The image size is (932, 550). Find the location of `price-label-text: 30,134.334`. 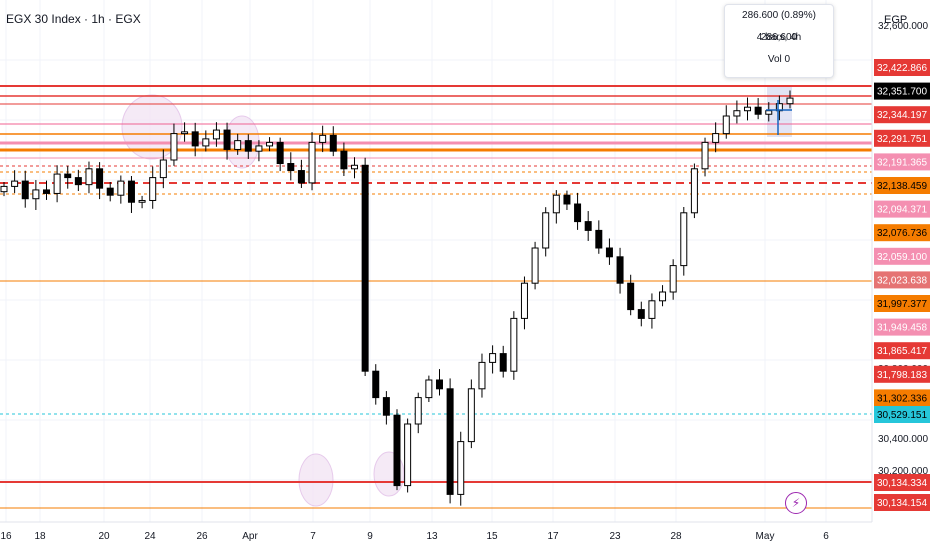

price-label-text: 30,134.334 is located at coordinates (902, 483).